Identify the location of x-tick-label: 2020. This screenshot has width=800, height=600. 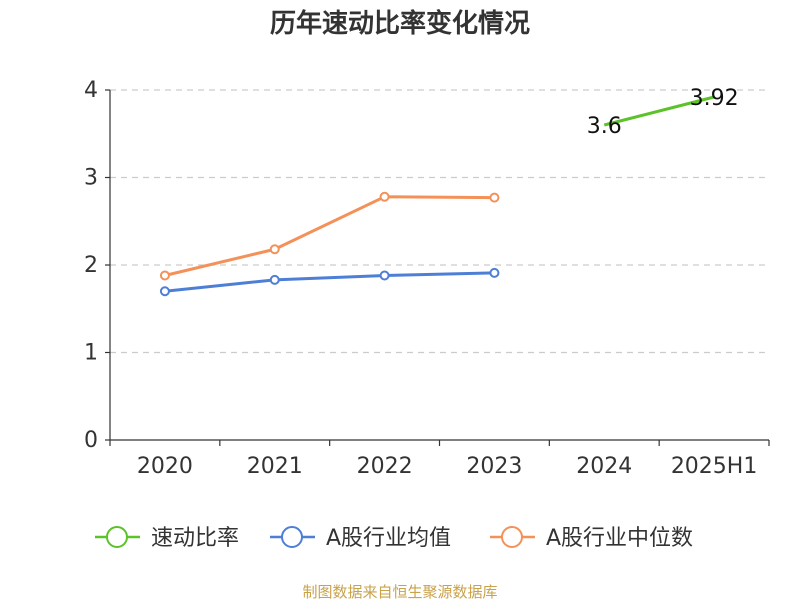
(165, 466).